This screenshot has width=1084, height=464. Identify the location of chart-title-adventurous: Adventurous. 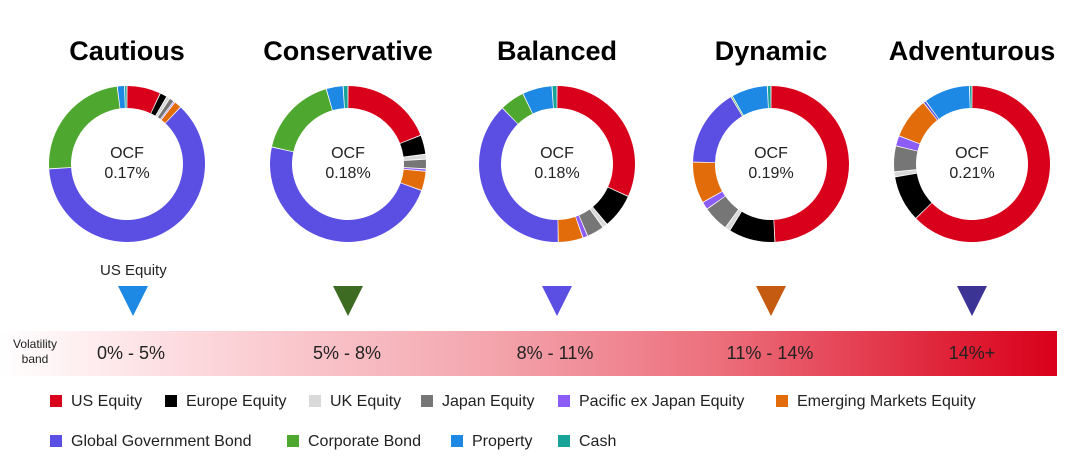
(972, 51).